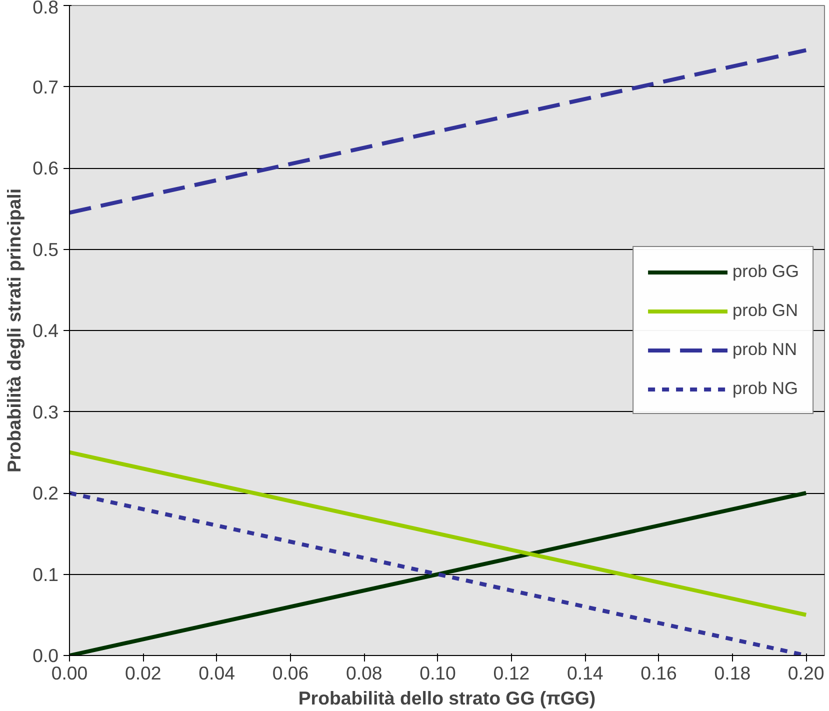  I want to click on x-tick-label: 0.20, so click(806, 673).